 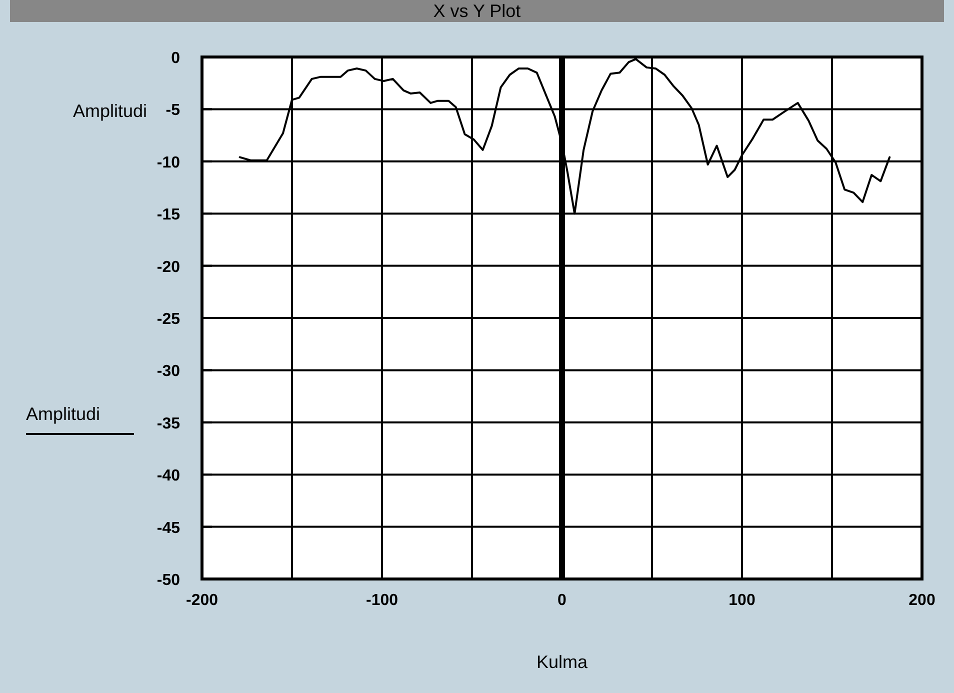 I want to click on x-tick-label: 100, so click(x=742, y=600).